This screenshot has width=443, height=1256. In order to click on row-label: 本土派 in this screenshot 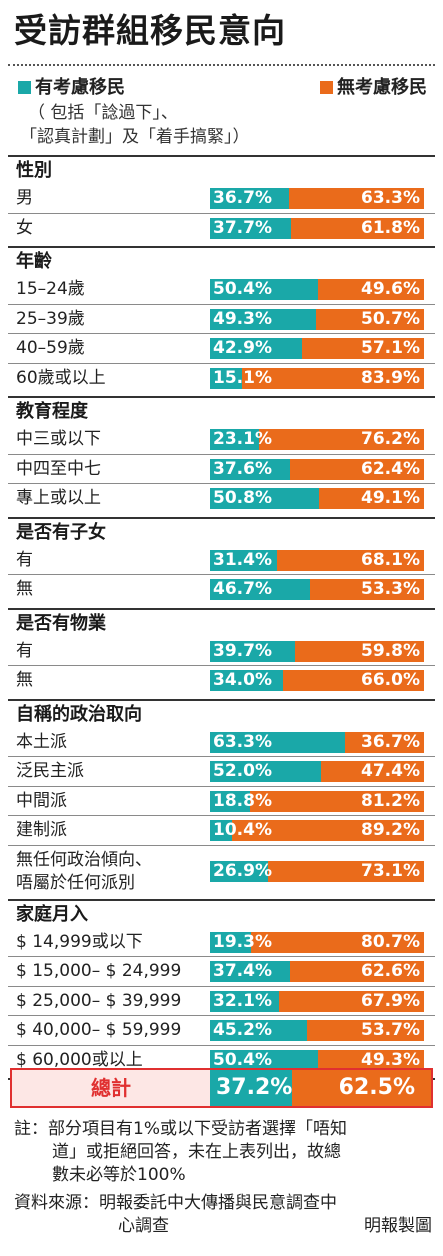, I will do `click(41, 741)`.